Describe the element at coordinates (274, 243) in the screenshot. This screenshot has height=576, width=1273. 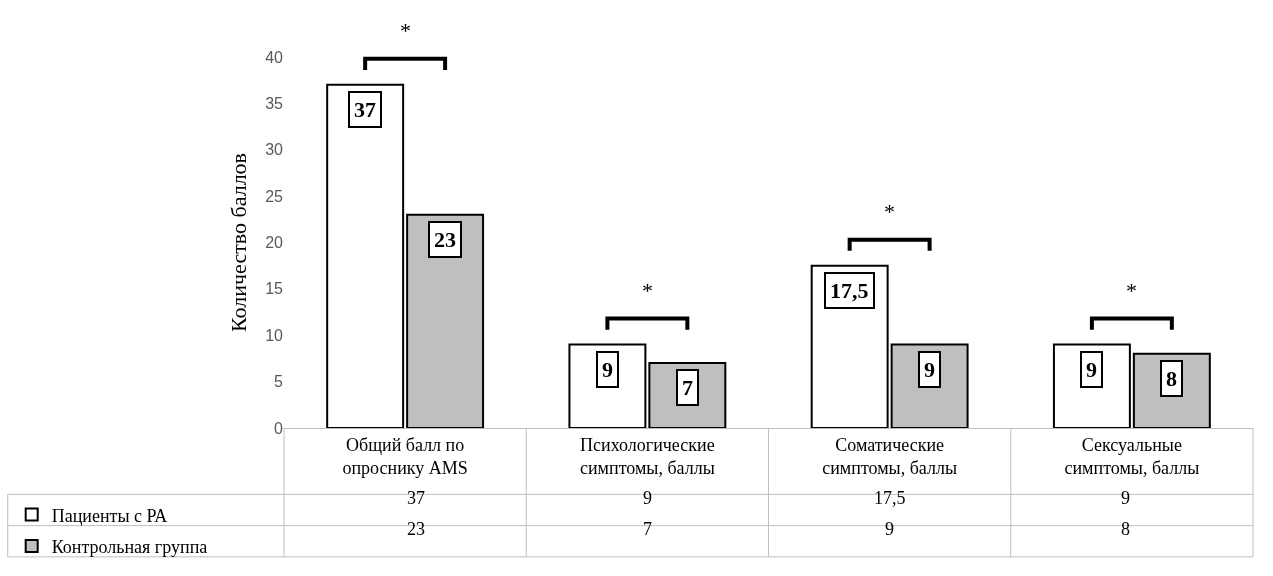
I see `y-tick-label: 20` at that location.